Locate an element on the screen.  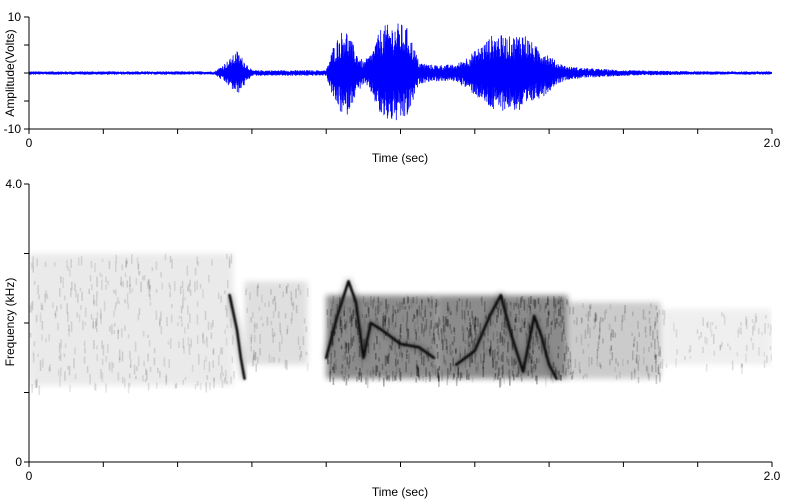
waveform-x-tick-label-start: 0 is located at coordinates (29, 143).